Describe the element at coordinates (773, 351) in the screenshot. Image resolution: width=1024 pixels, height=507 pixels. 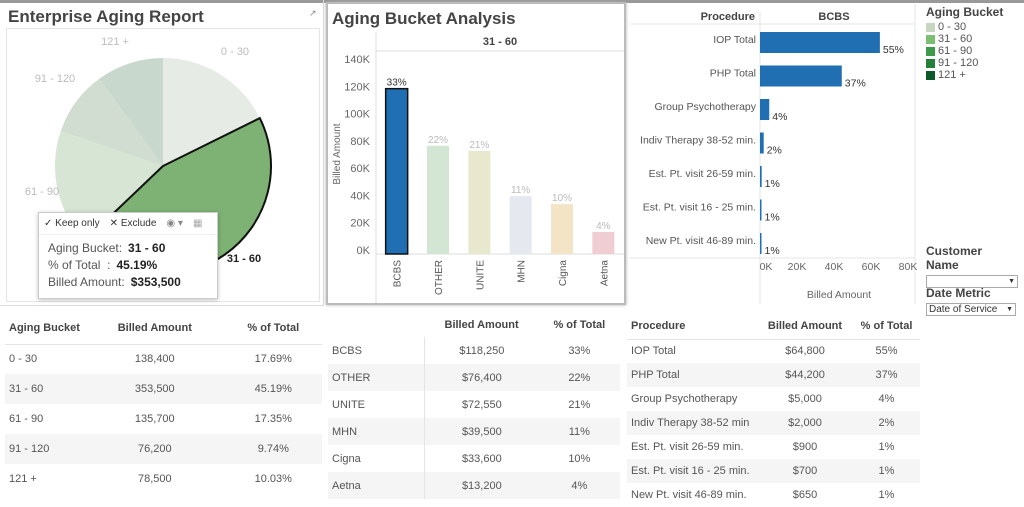
I see `table-row: IOP Total $64,800 55%` at that location.